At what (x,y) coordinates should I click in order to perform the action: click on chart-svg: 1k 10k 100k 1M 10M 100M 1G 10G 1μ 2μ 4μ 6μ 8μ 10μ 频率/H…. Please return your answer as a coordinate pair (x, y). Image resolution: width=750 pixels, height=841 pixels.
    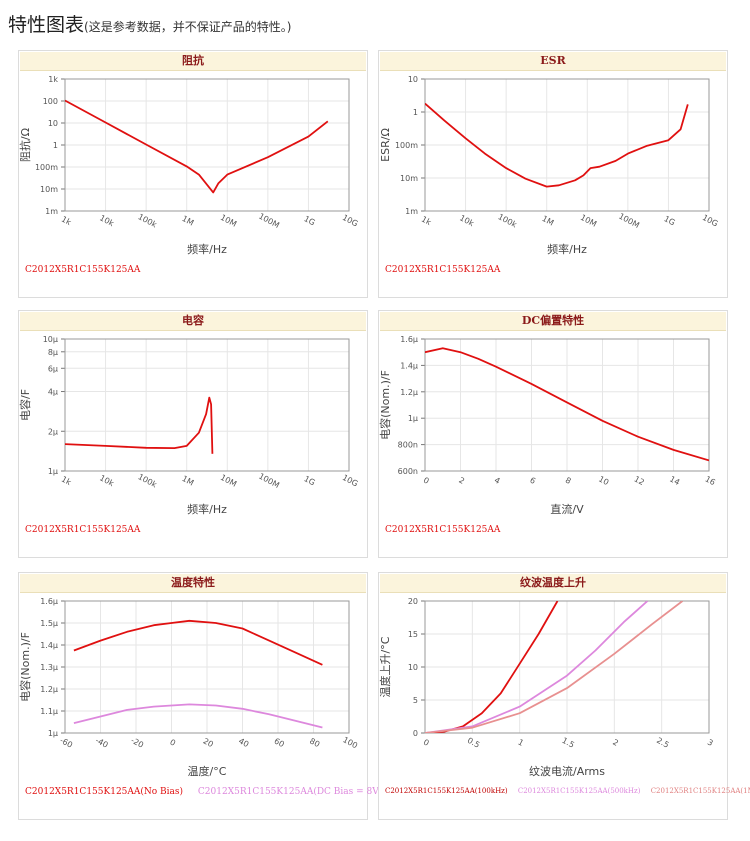
    Looking at the image, I should click on (189, 425).